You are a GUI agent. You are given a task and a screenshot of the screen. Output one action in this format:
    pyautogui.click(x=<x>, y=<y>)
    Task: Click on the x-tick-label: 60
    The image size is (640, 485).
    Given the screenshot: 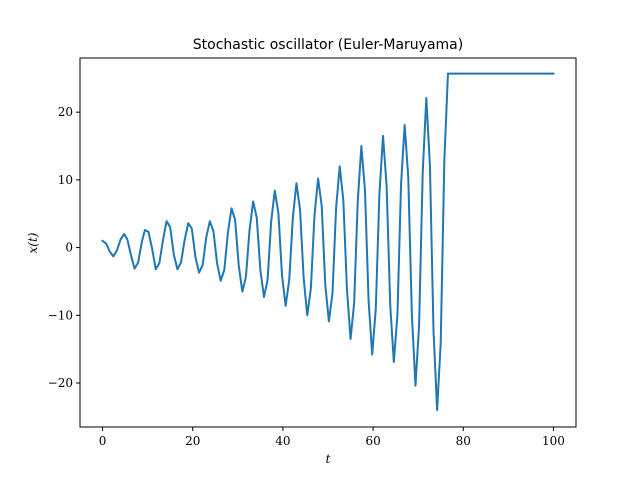 What is the action you would take?
    pyautogui.click(x=372, y=441)
    